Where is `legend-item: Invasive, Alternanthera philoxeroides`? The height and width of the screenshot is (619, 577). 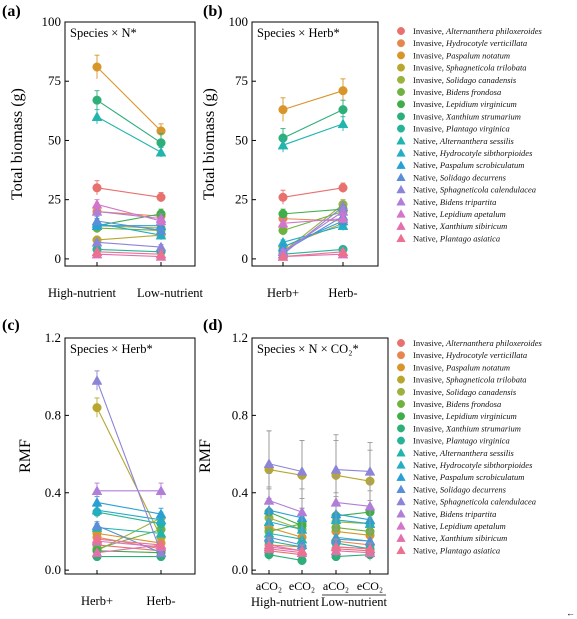
legend-item: Invasive, Alternanthera philoxeroides is located at coordinates (470, 31).